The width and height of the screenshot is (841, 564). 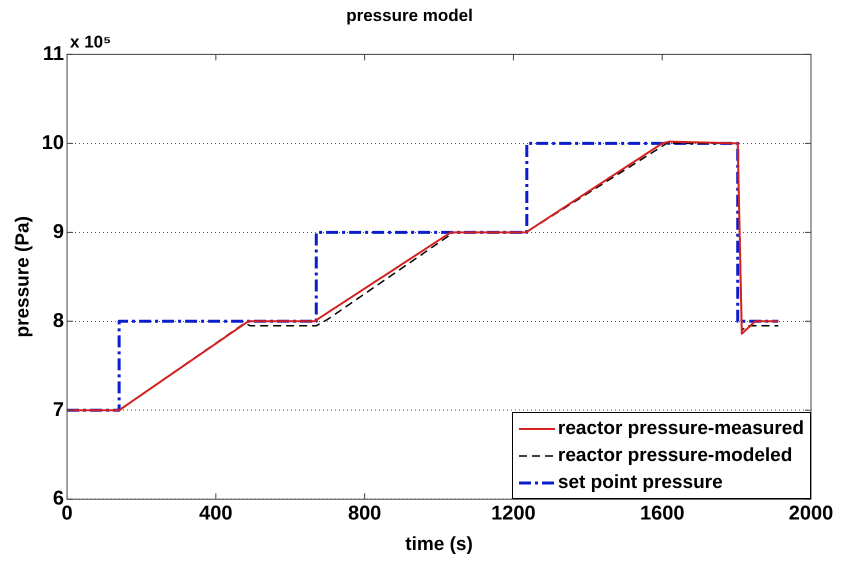 I want to click on x-tick-label: 0, so click(x=67, y=513).